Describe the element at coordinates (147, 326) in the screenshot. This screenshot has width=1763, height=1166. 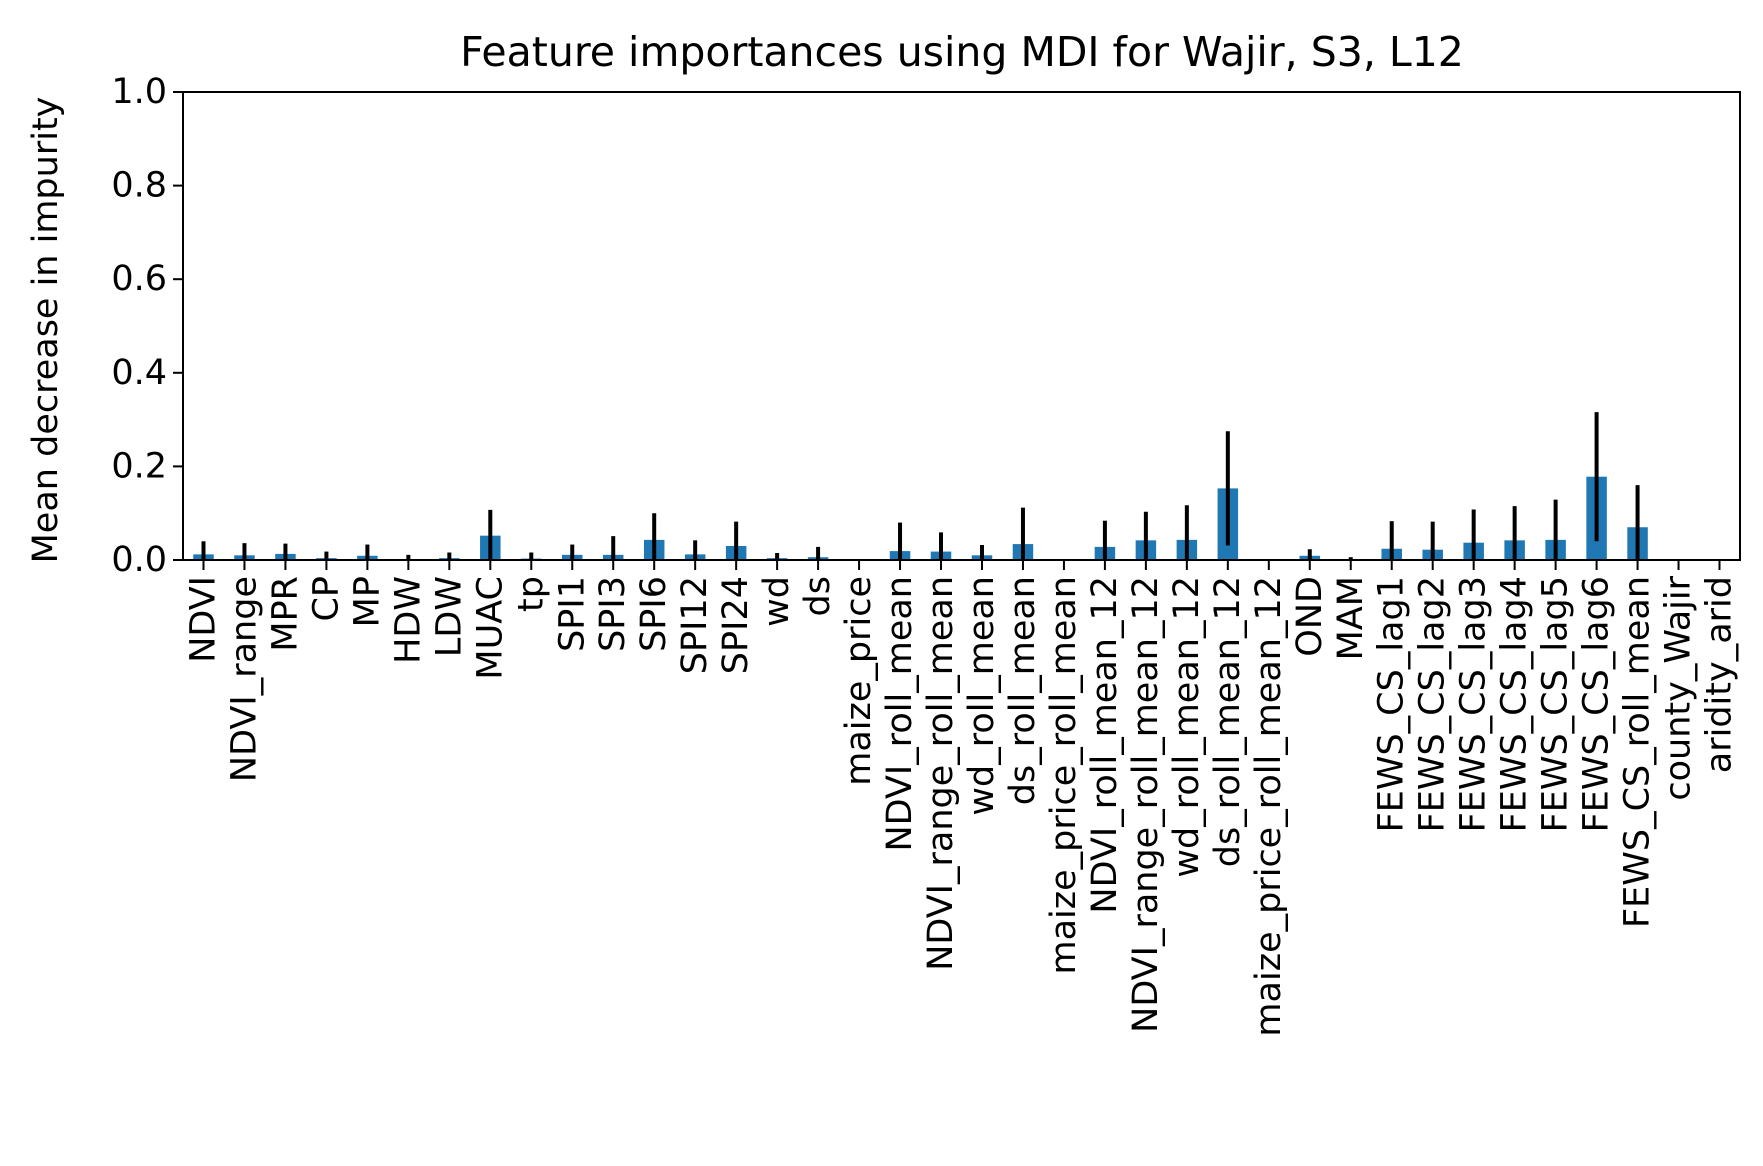
I see `y-axis-ticks: 0.0 0.2 0.4 0.6 0.8 1.0` at that location.